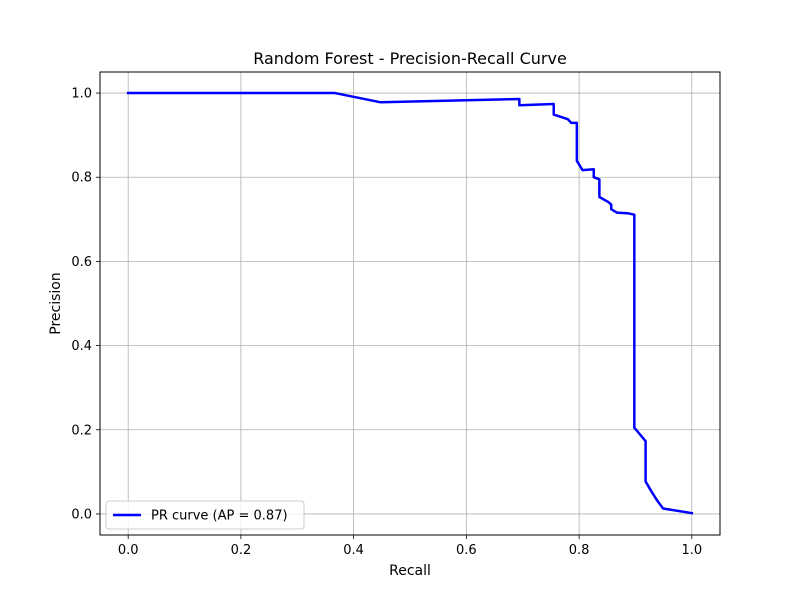 This screenshot has width=800, height=604. What do you see at coordinates (466, 550) in the screenshot?
I see `x-tick-label: 0.6` at bounding box center [466, 550].